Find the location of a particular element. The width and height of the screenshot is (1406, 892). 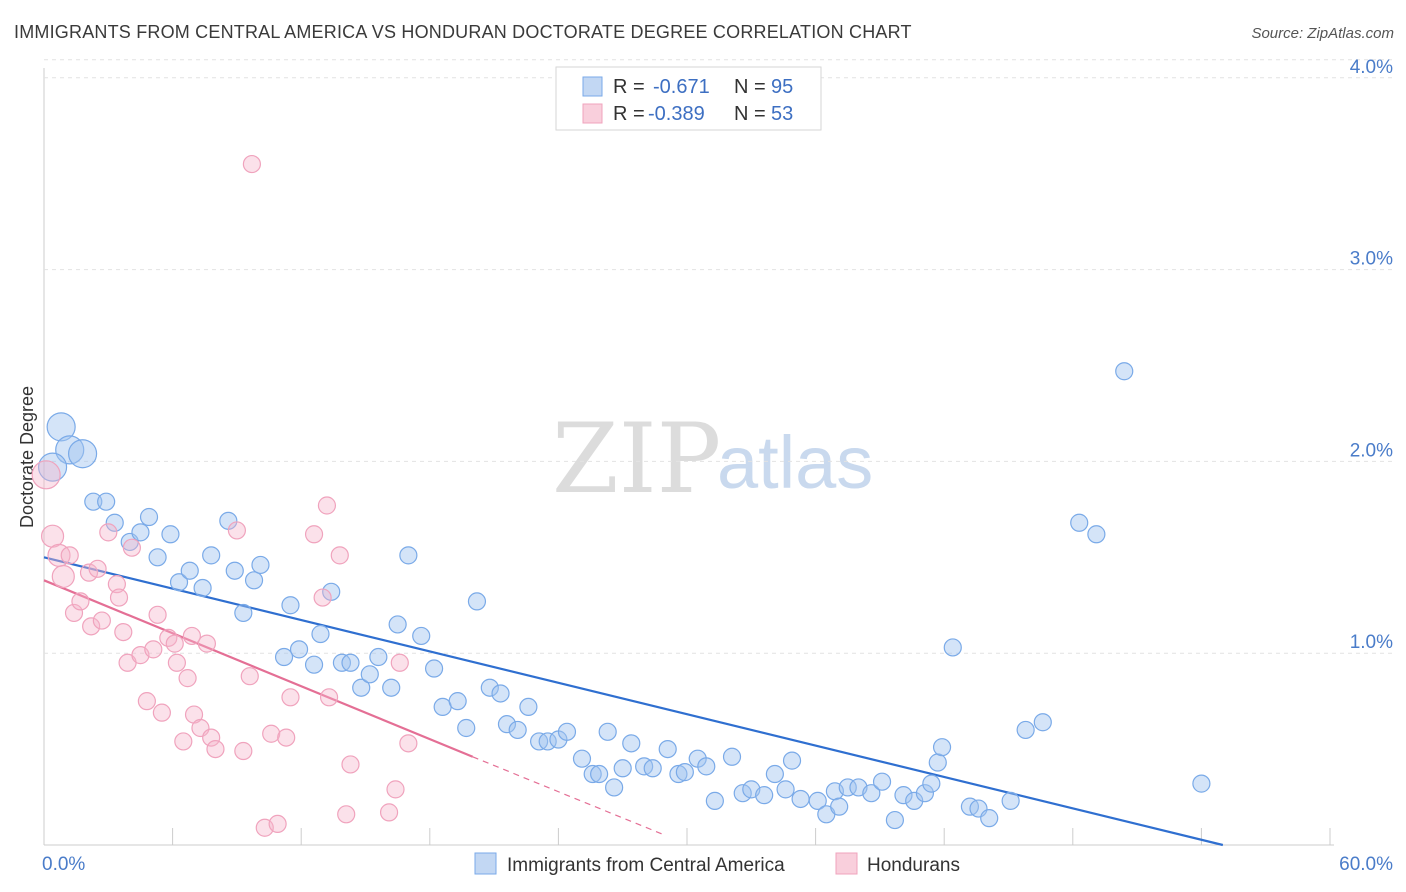

x-tick-label-min: 0.0% is located at coordinates (63, 864).